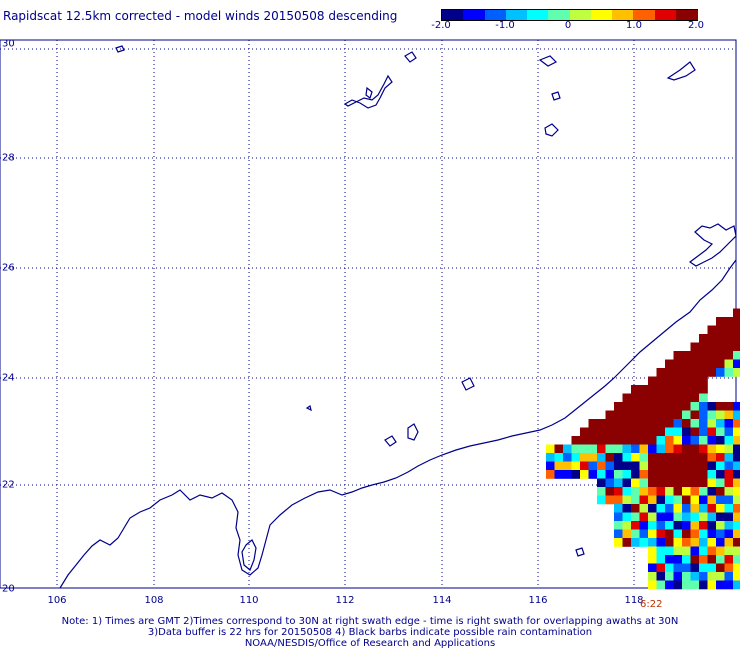 Image resolution: width=740 pixels, height=650 pixels. What do you see at coordinates (441, 25) in the screenshot?
I see `colorbar-label-min: -2.0` at bounding box center [441, 25].